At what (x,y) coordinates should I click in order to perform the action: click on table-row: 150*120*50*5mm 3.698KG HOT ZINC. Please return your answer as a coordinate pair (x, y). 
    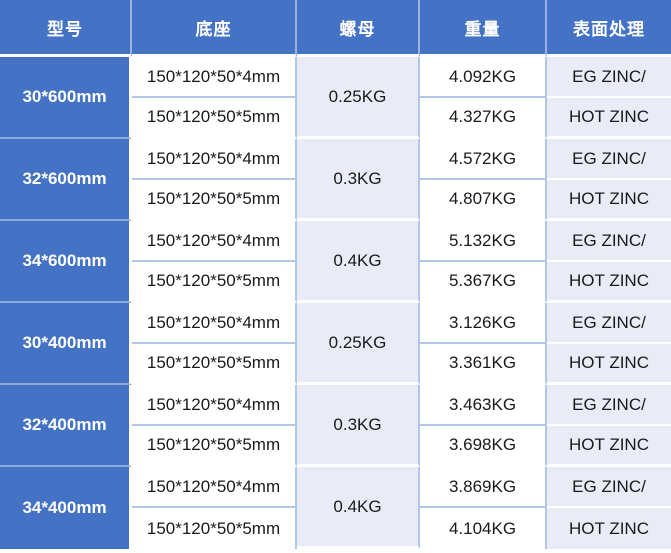
    Looking at the image, I should click on (335, 446).